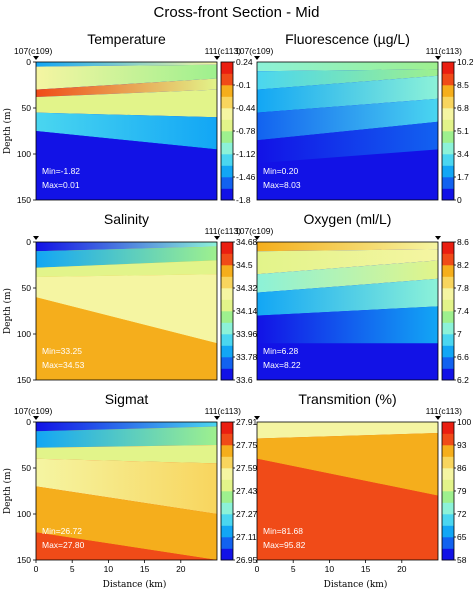 This screenshot has width=473, height=604. What do you see at coordinates (24, 200) in the screenshot?
I see `panel-1-ytick-label: 150` at bounding box center [24, 200].